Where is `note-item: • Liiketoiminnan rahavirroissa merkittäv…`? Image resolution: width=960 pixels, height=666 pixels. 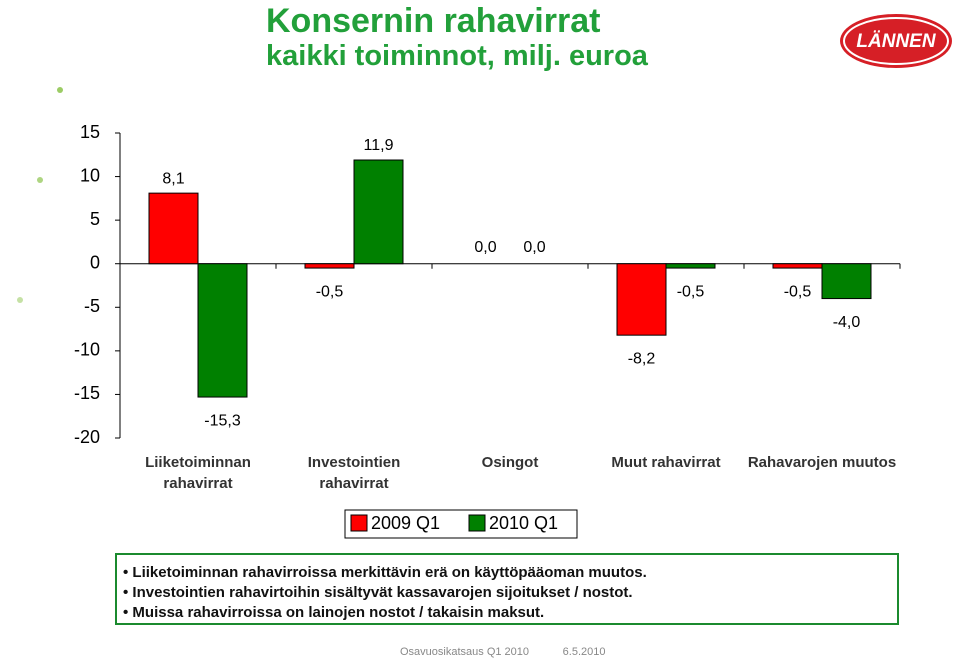
note-item: • Liiketoiminnan rahavirroissa merkittäv… is located at coordinates (385, 572).